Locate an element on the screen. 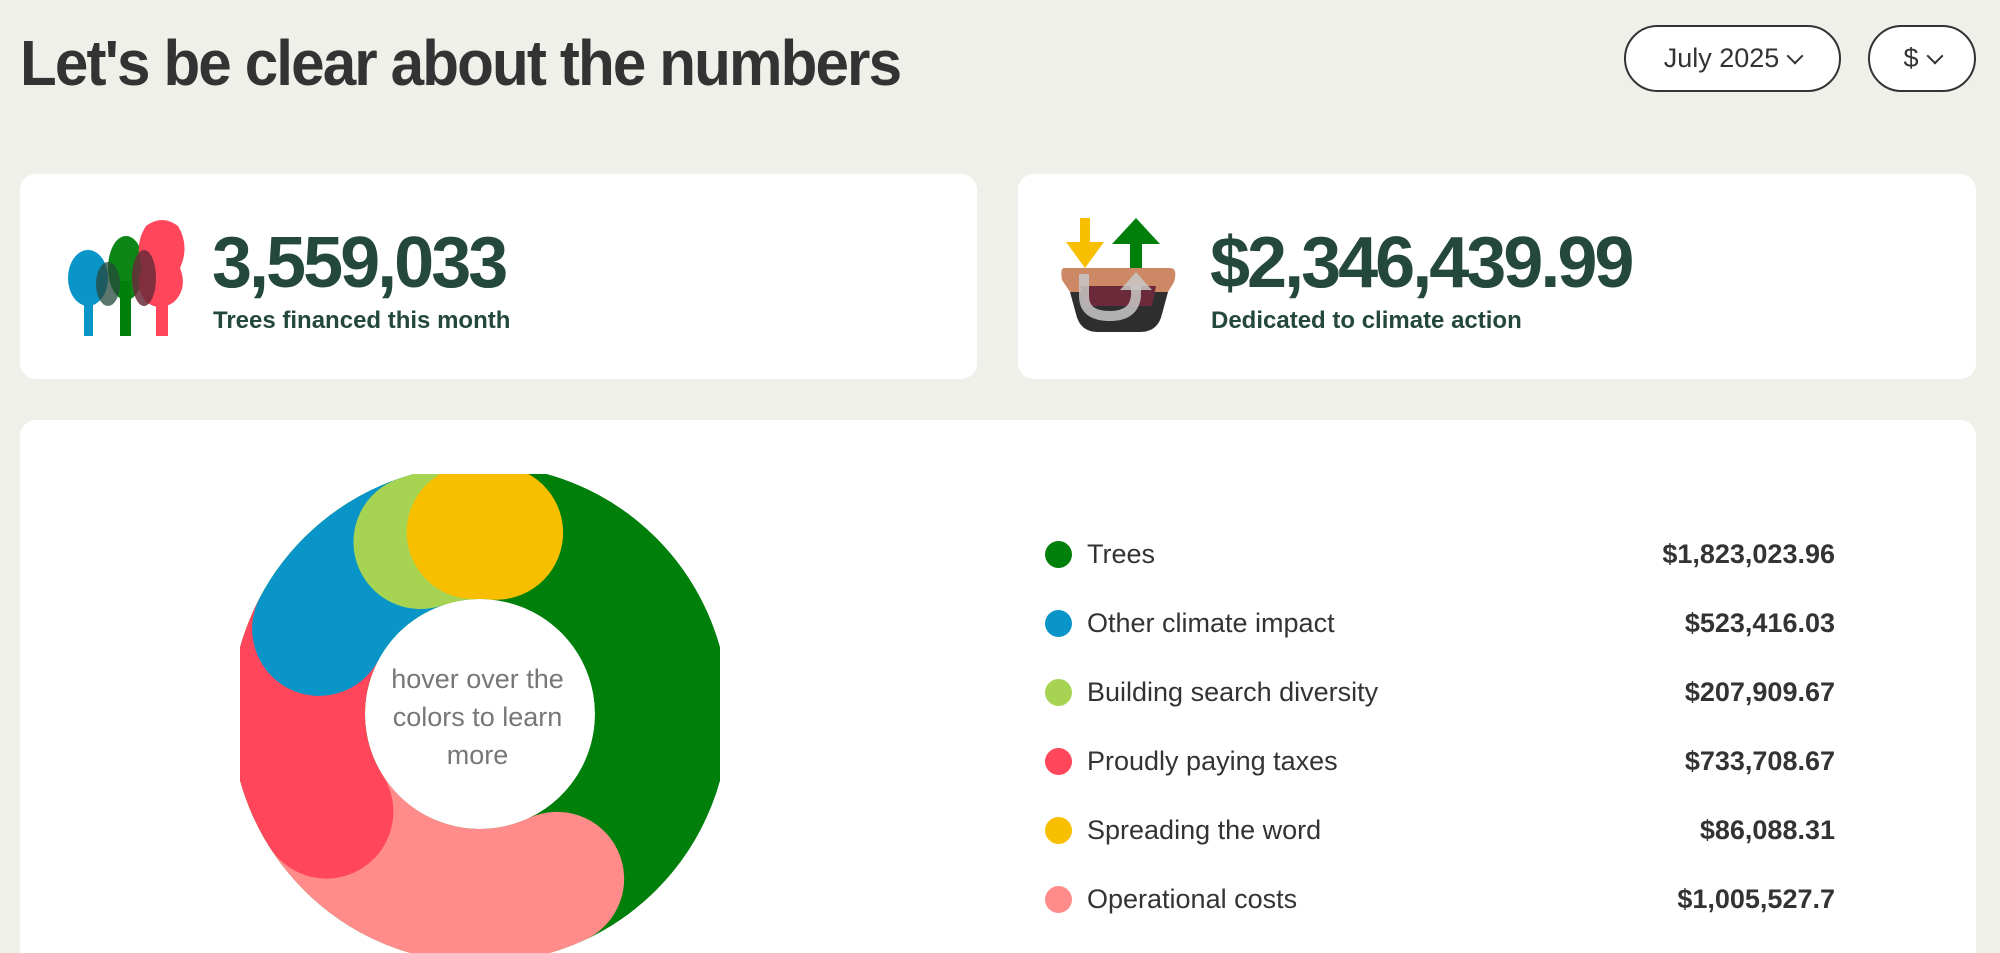 The image size is (2000, 953). month-dropdown-label: July 2025 is located at coordinates (1721, 58).